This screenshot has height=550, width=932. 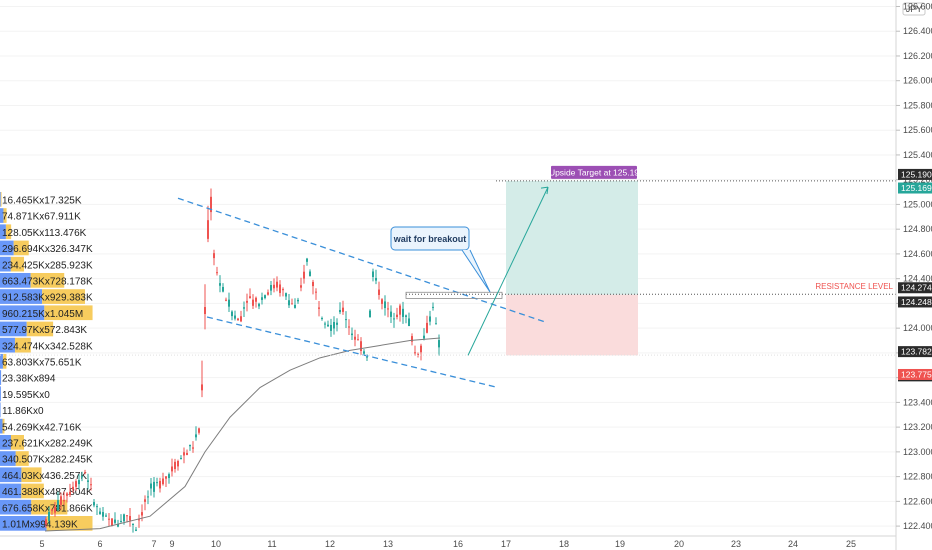 What do you see at coordinates (47, 460) in the screenshot?
I see `volume-label: 340.507Kx282.245K` at bounding box center [47, 460].